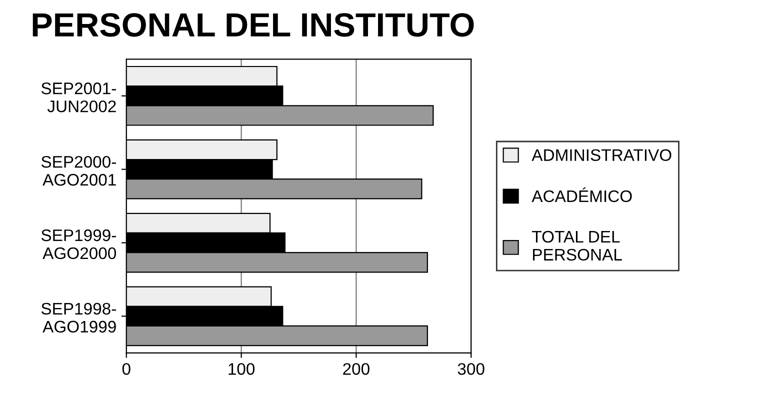 The width and height of the screenshot is (766, 408). Describe the element at coordinates (356, 369) in the screenshot. I see `x-tick-label: 200` at that location.